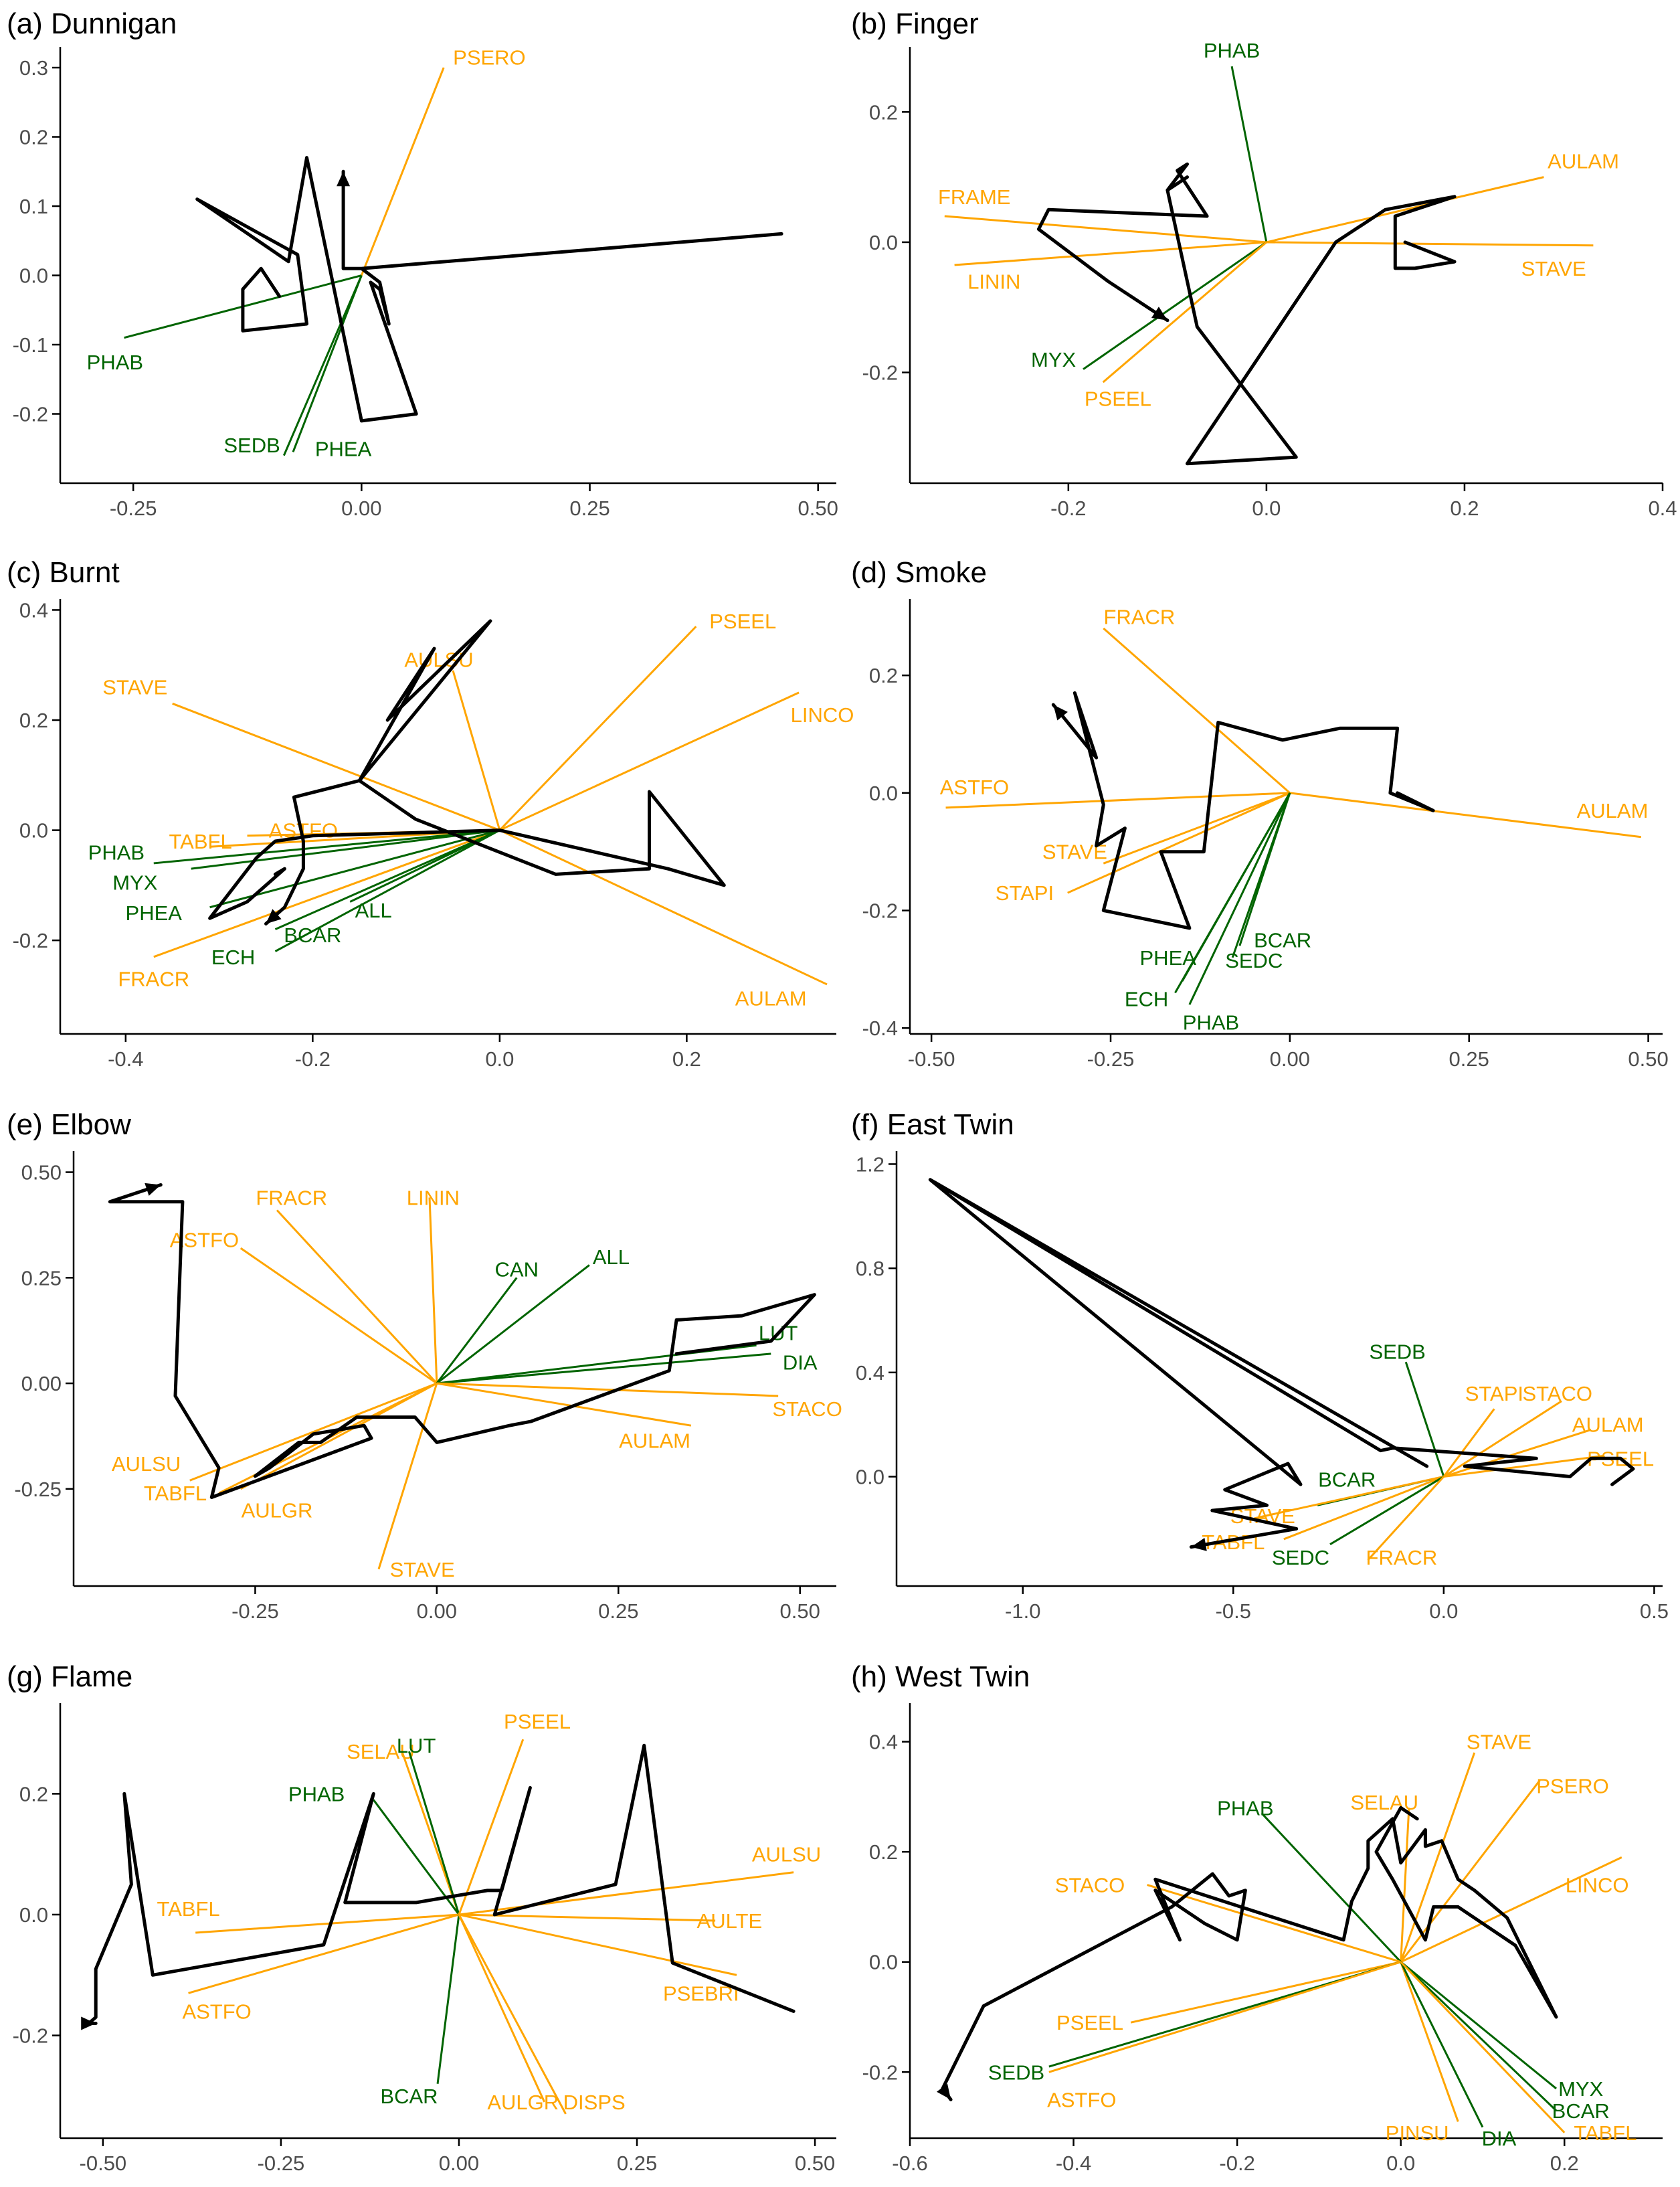 The image size is (1680, 2187). Describe the element at coordinates (373, 910) in the screenshot. I see `vector-label-all: ALL` at that location.